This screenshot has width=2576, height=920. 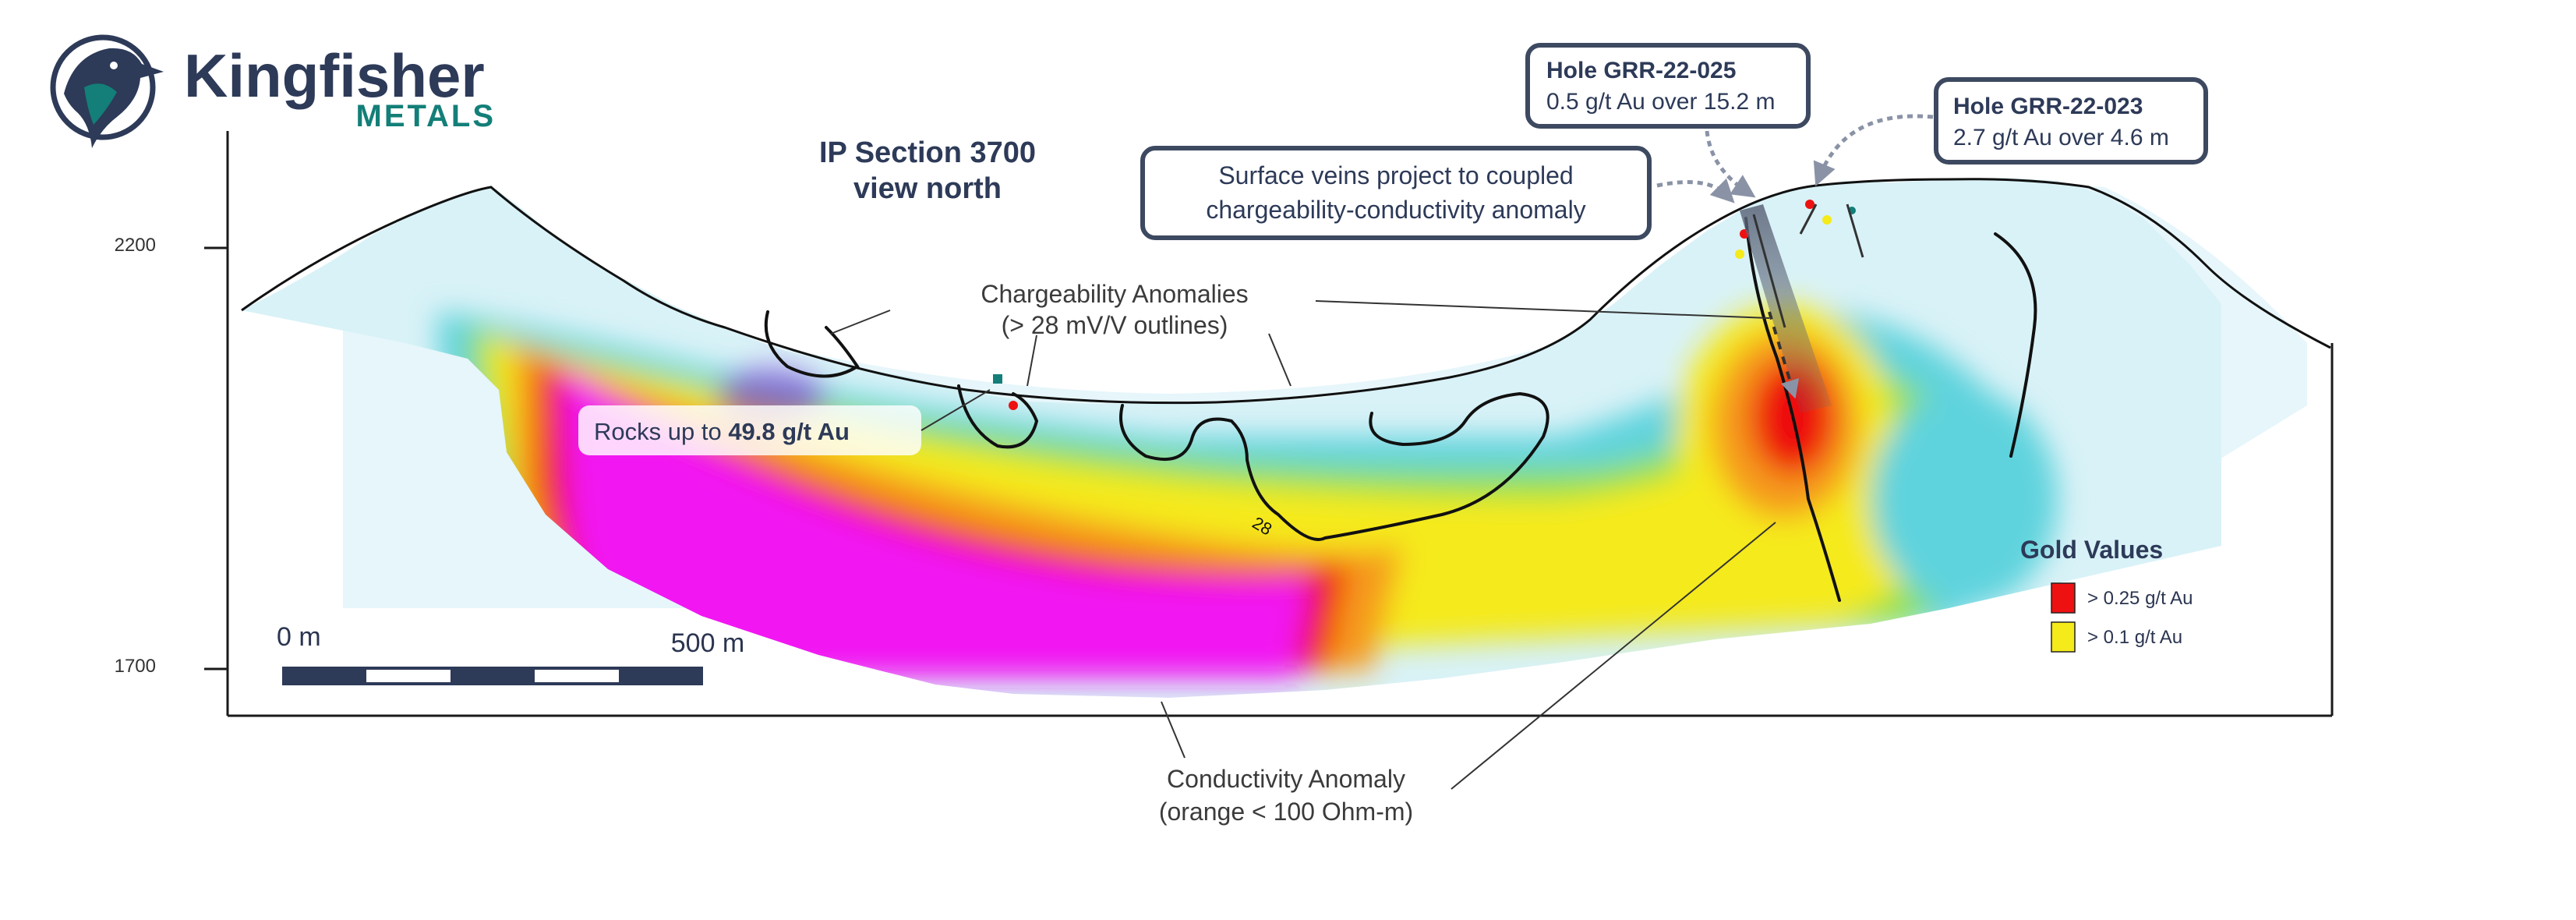 What do you see at coordinates (426, 116) in the screenshot?
I see `brand-tagline: METALS` at bounding box center [426, 116].